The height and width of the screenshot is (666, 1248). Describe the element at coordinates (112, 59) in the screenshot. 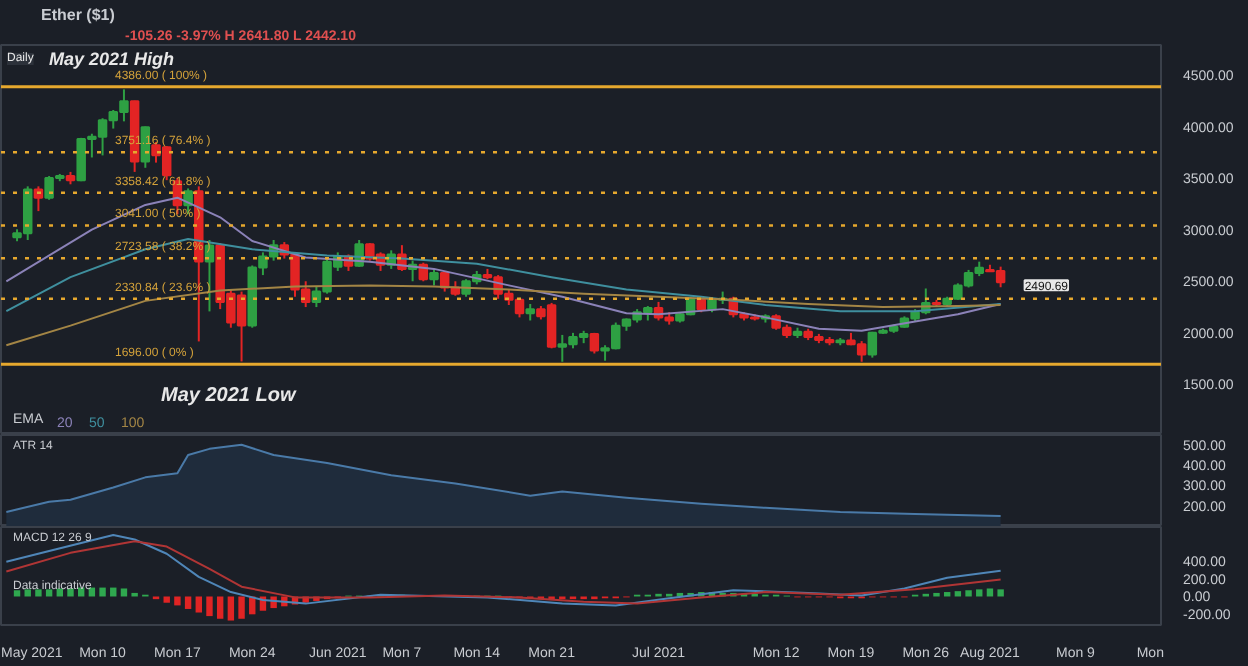

I see `annotation: May 2021 High` at that location.